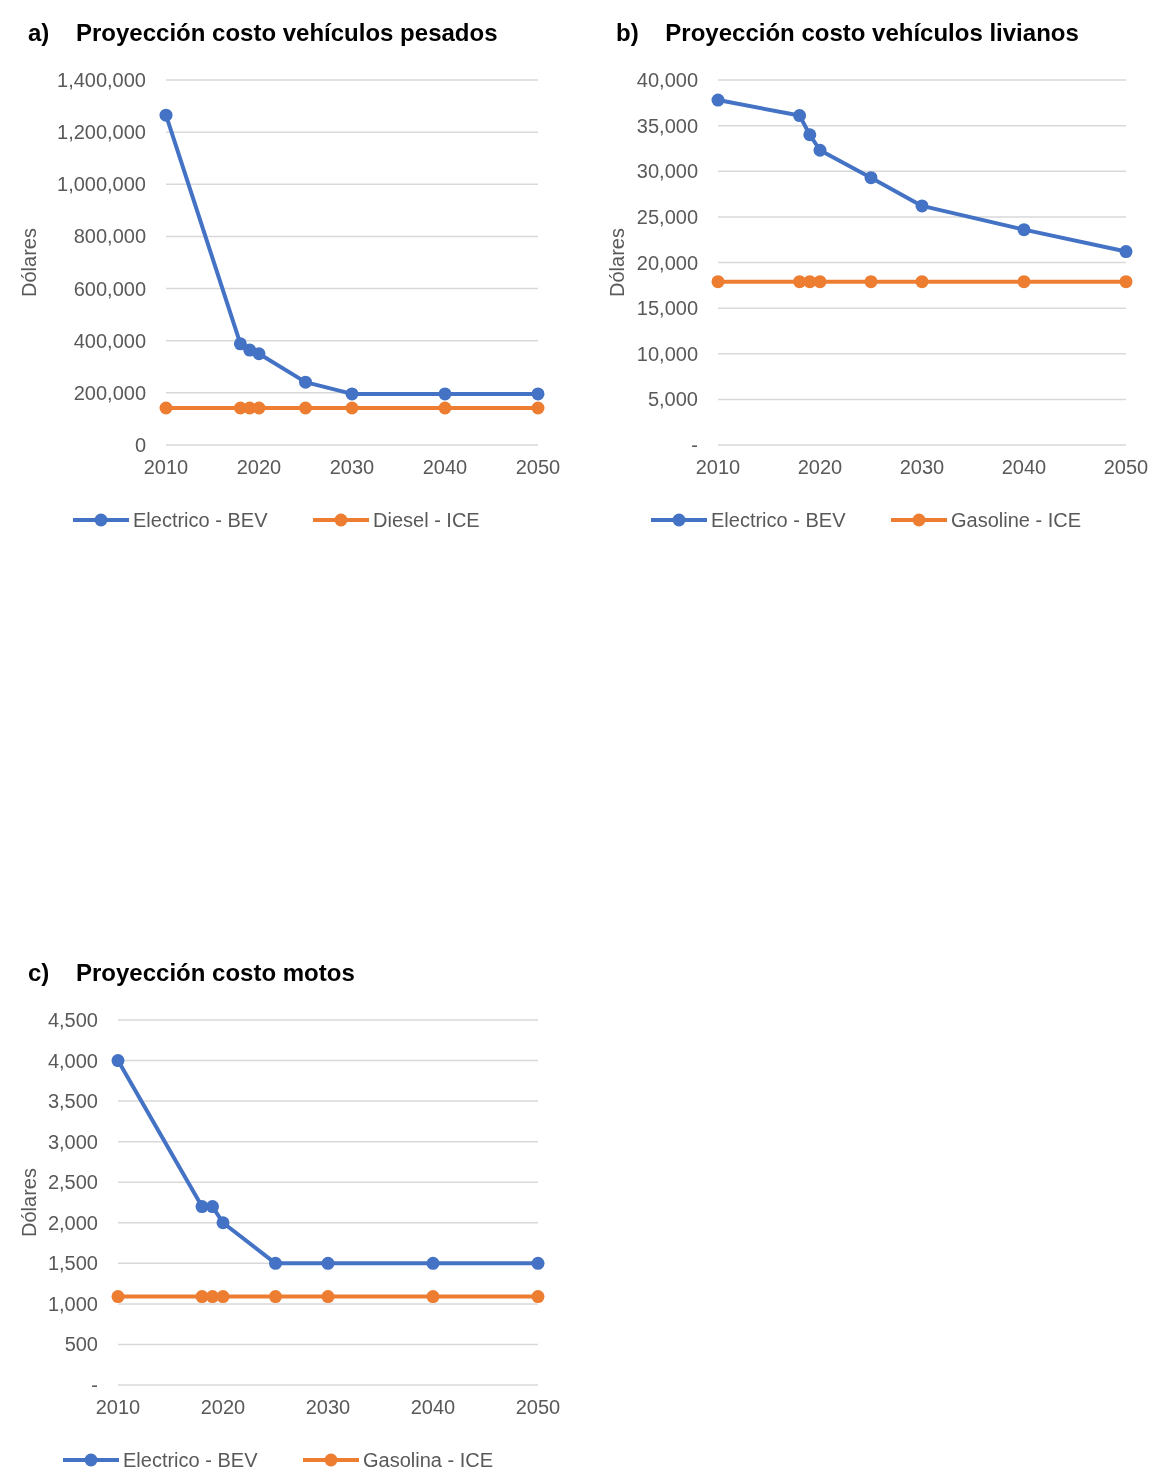 Image resolution: width=1161 pixels, height=1481 pixels. What do you see at coordinates (101, 80) in the screenshot?
I see `y-tick-label: 1,400,000` at bounding box center [101, 80].